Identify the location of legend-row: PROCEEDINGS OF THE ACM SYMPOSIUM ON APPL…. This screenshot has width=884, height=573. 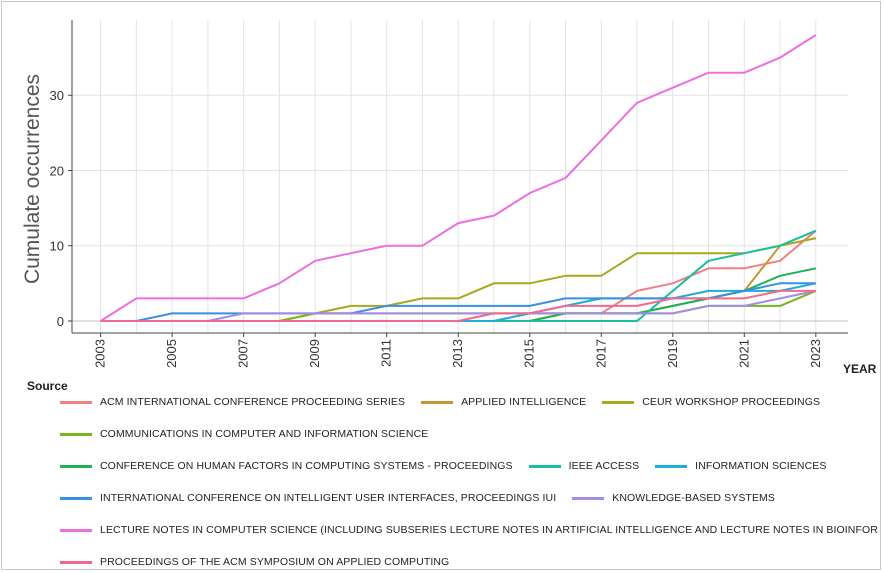
(262, 561).